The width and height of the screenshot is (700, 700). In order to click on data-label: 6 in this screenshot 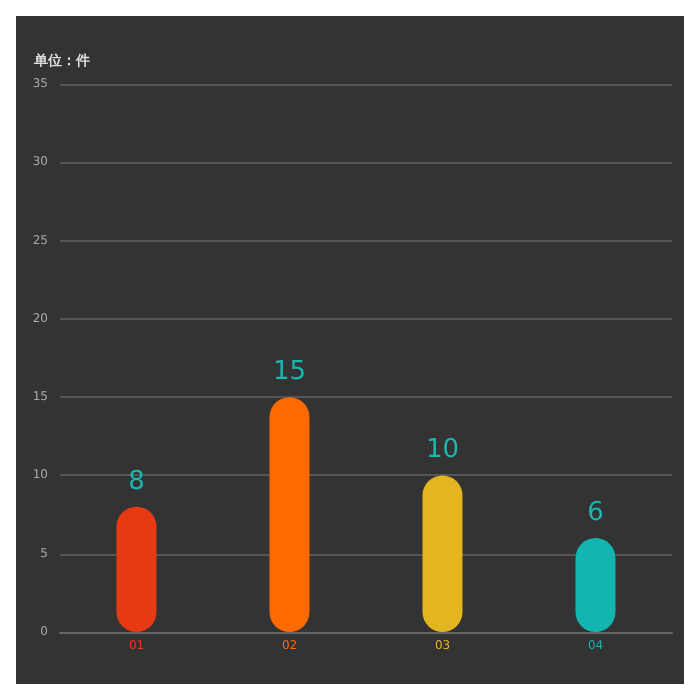, I will do `click(595, 513)`.